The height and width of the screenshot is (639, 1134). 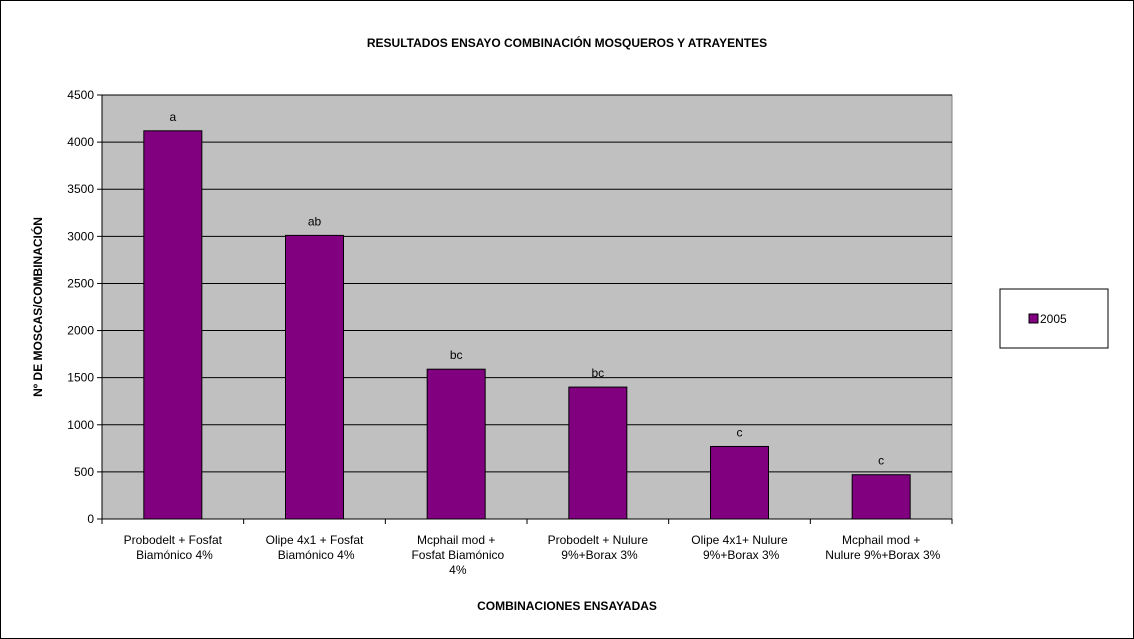 I want to click on x-tick-label: Olipe 4x1+ Nulure 9%+Borax 3%, so click(x=739, y=547).